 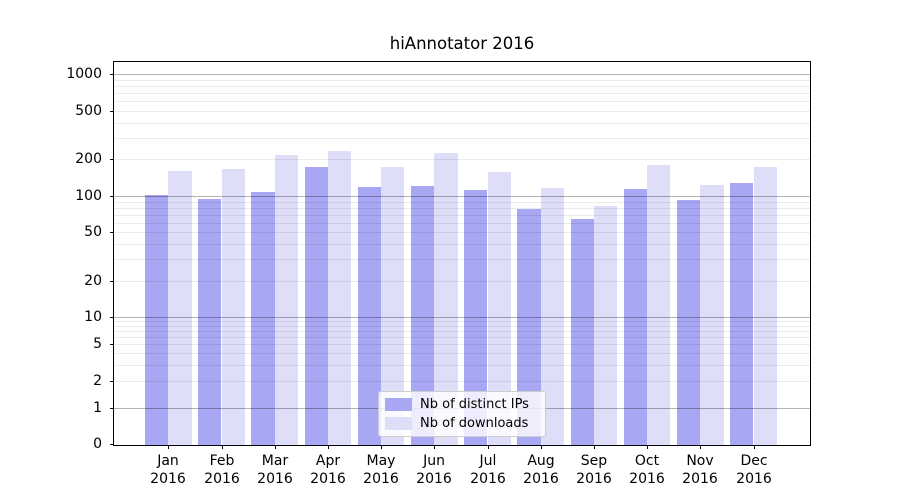 What do you see at coordinates (369, 315) in the screenshot?
I see `bar-may-ips` at bounding box center [369, 315].